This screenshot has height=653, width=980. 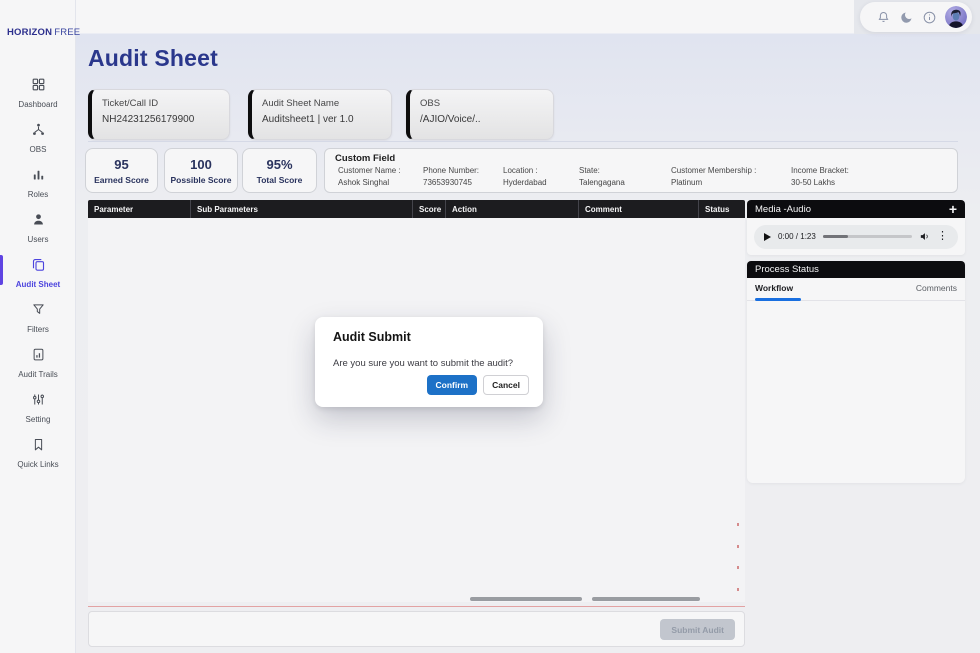 I want to click on sidebar-item-dashboard: Dashboard, so click(x=38, y=93).